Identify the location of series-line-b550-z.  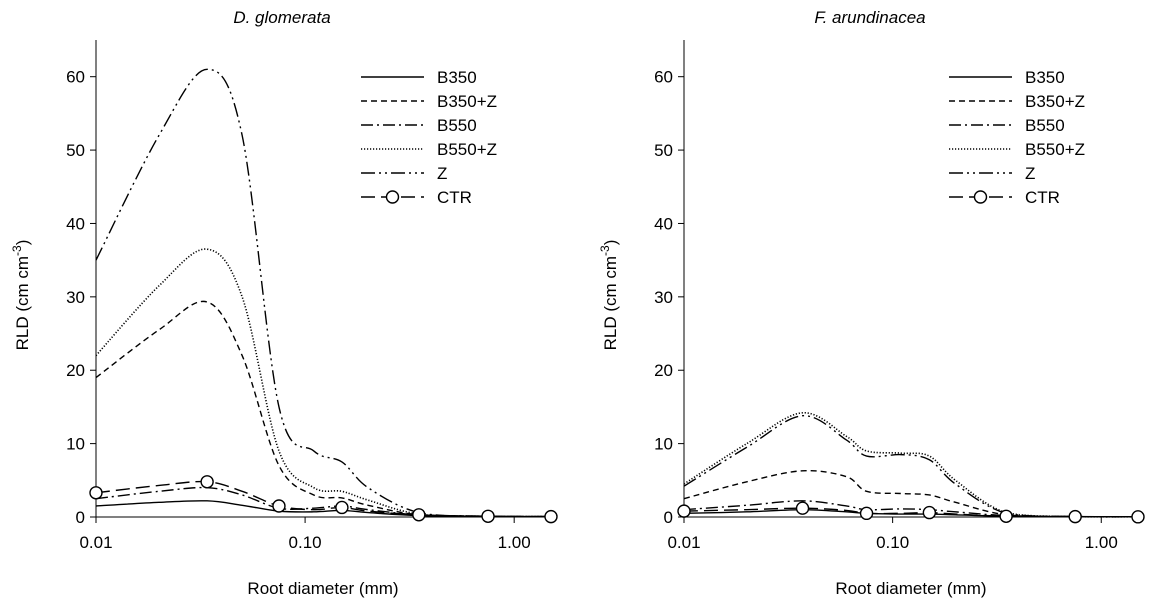
(911, 464).